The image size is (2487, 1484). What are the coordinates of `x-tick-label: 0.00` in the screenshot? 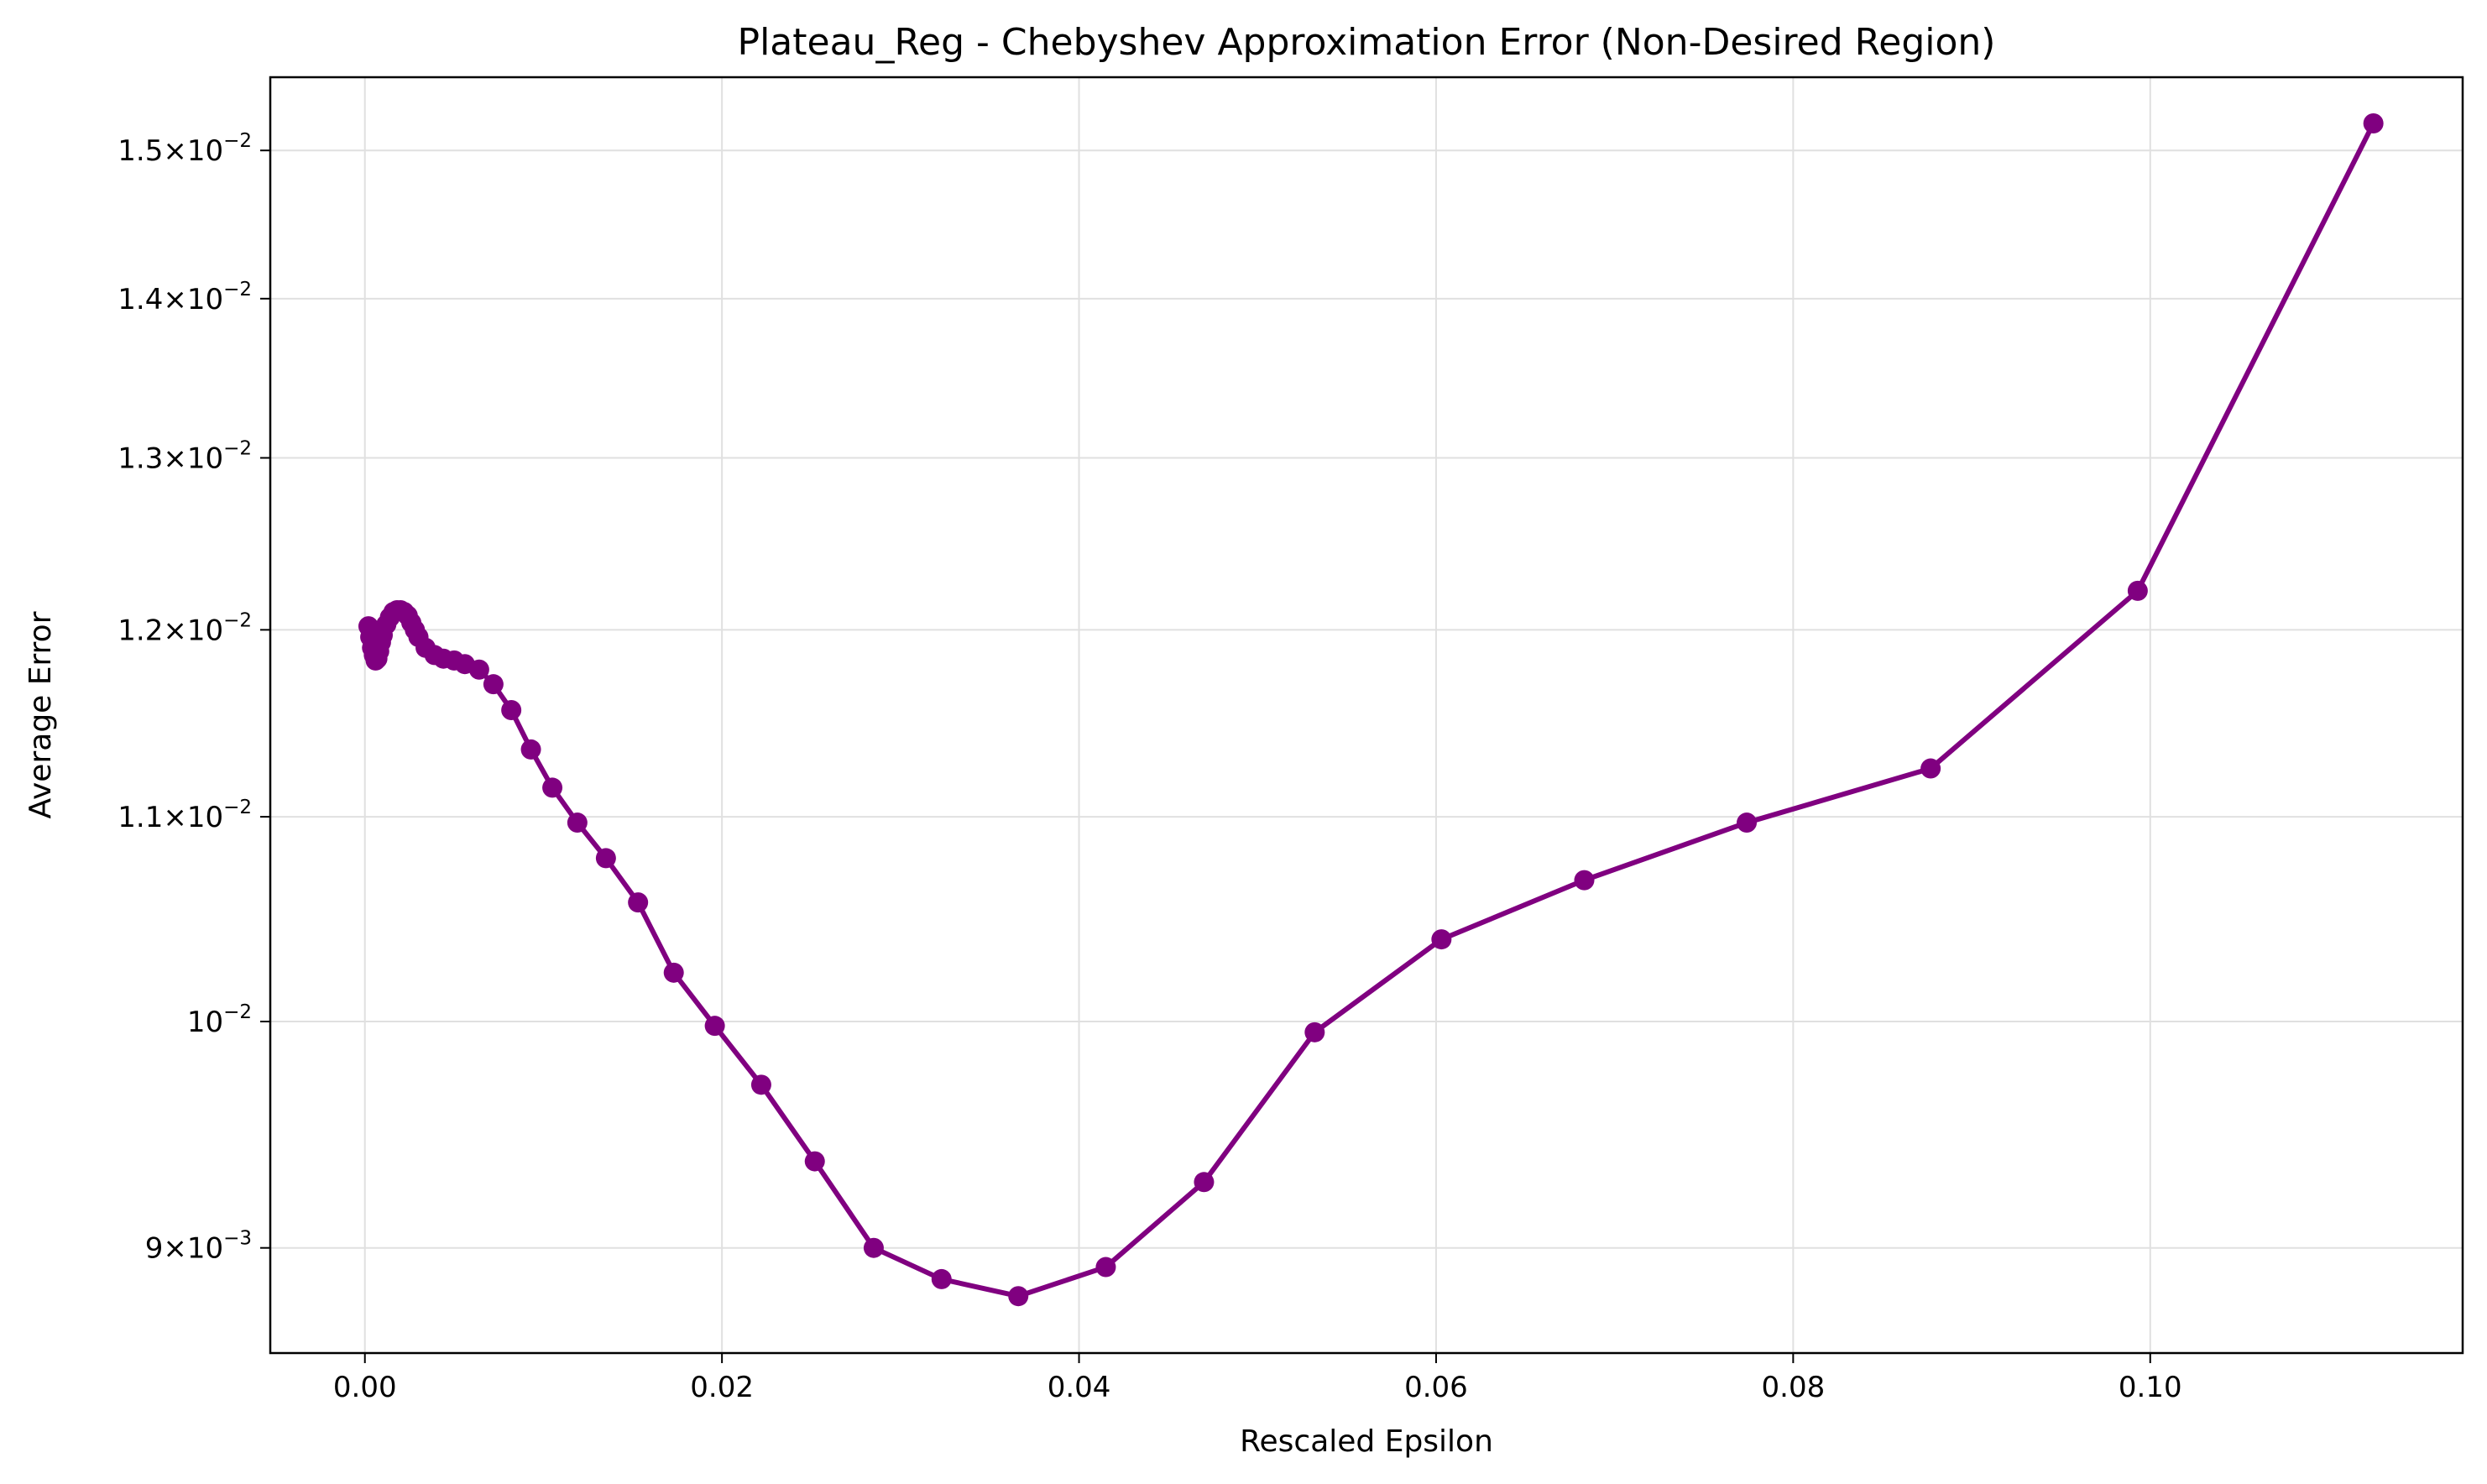 It's located at (365, 1387).